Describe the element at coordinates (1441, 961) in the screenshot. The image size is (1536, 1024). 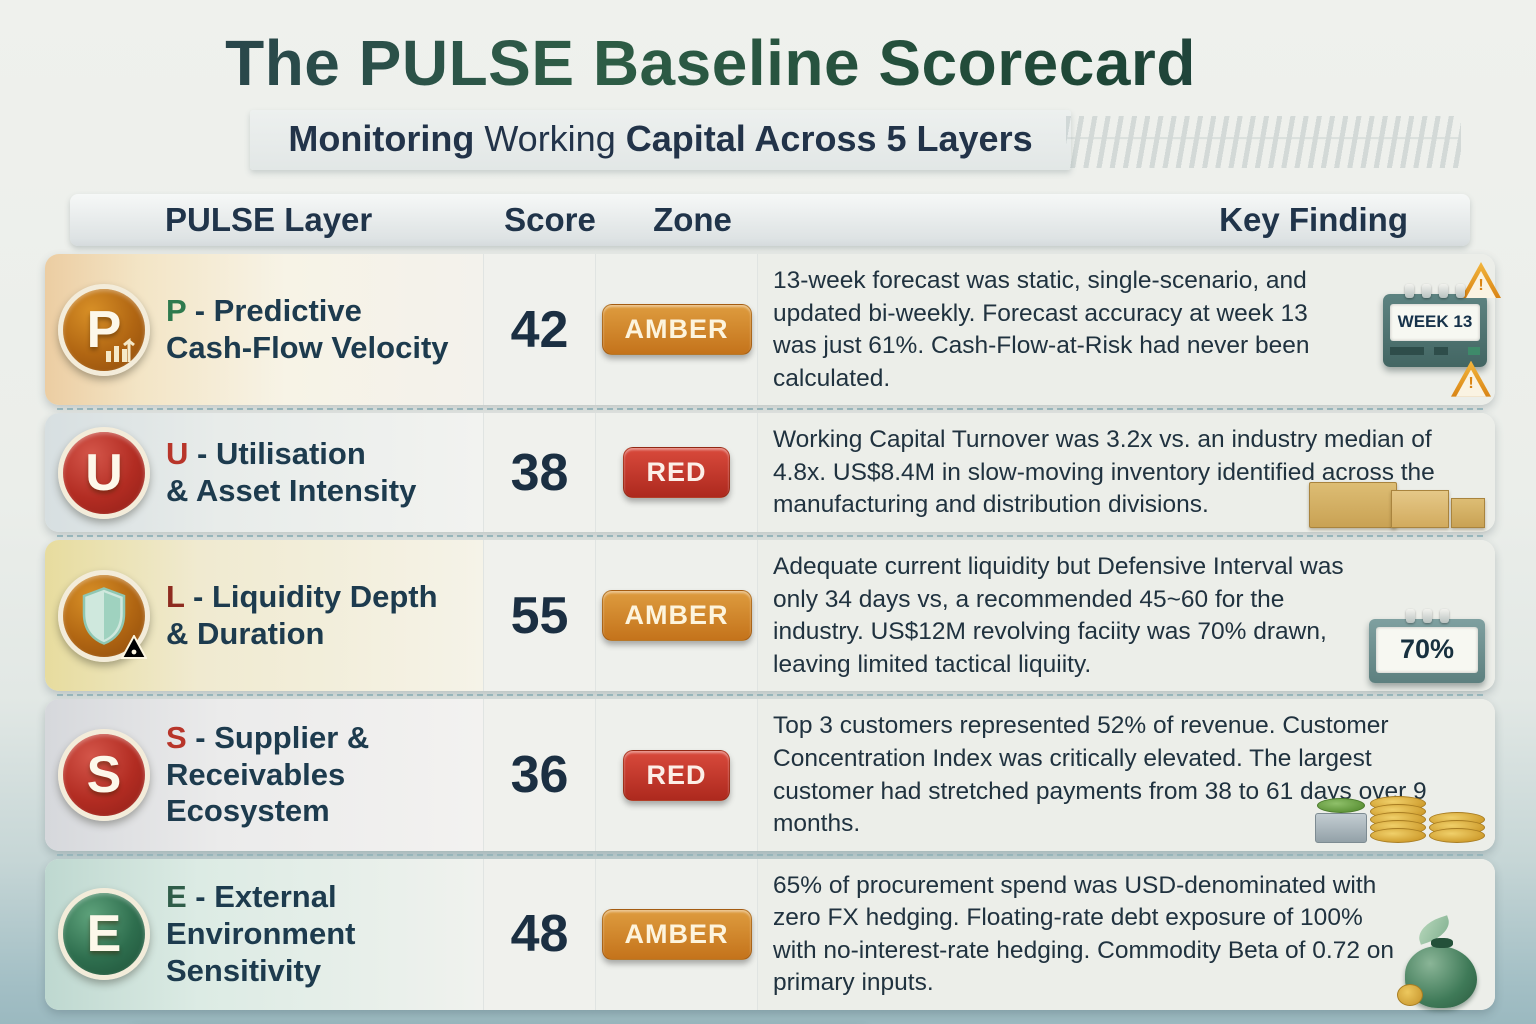
I see `money-bag-icon` at that location.